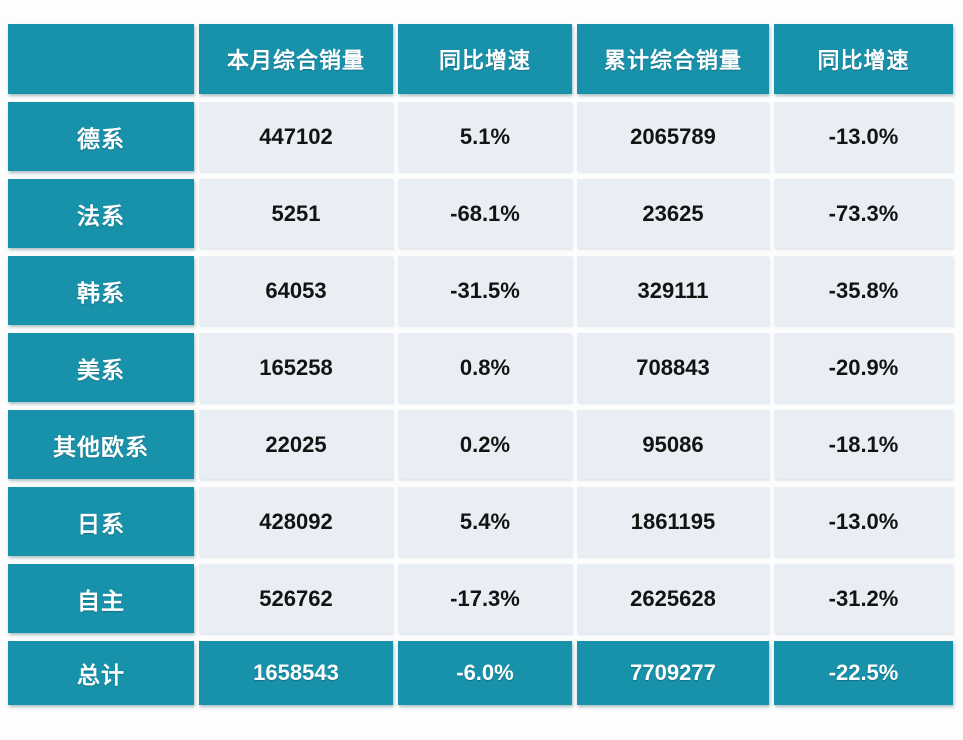  I want to click on header-row: 本月综合销量 同比增速 累计综合销量 同比增速, so click(480, 59).